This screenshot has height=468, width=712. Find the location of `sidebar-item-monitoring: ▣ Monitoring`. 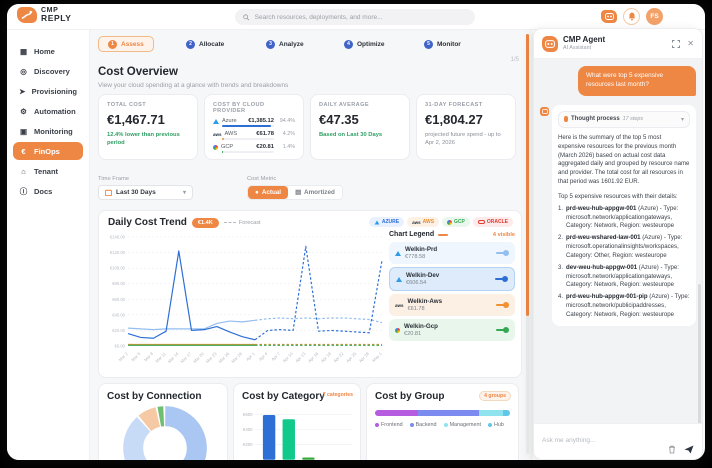

sidebar-item-monitoring: ▣ Monitoring is located at coordinates (48, 131).